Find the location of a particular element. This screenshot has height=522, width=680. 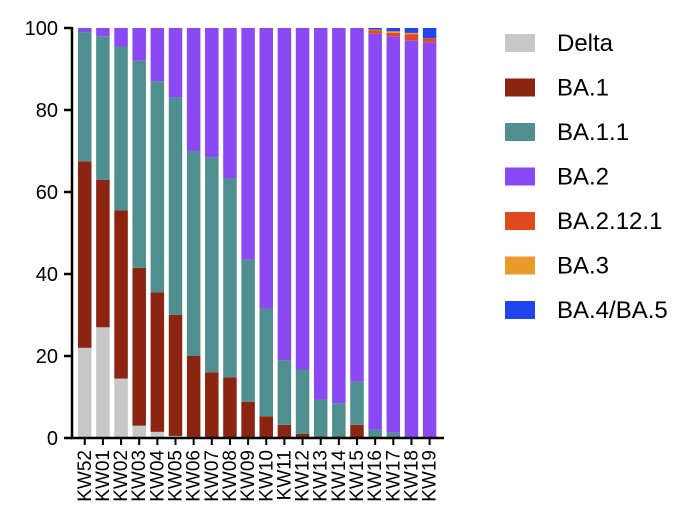

y-tick-label: 100 is located at coordinates (41, 29).